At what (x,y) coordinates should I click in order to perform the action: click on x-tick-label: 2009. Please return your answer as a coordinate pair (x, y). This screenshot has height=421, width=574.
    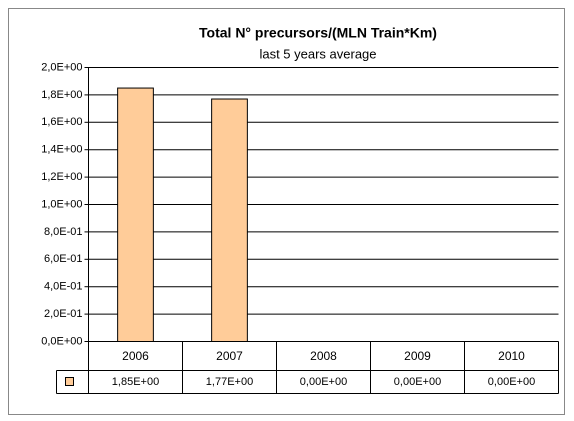
    Looking at the image, I should click on (417, 356).